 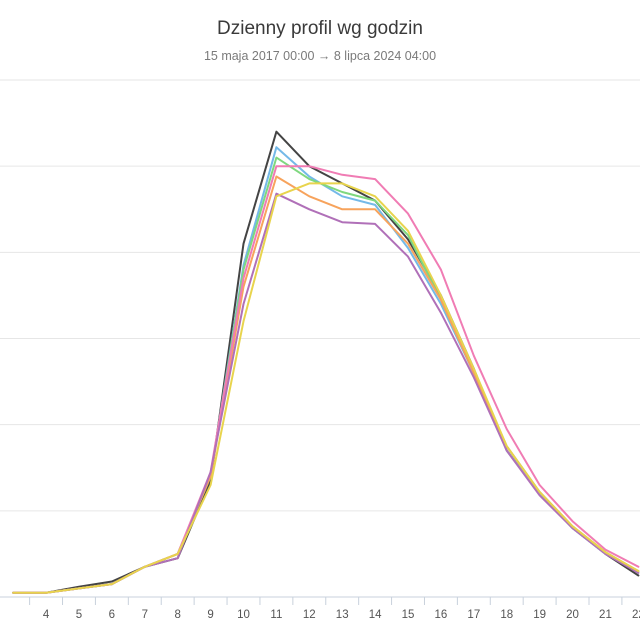 I want to click on chart-title: Dzienny profil wg godzin, so click(x=320, y=28).